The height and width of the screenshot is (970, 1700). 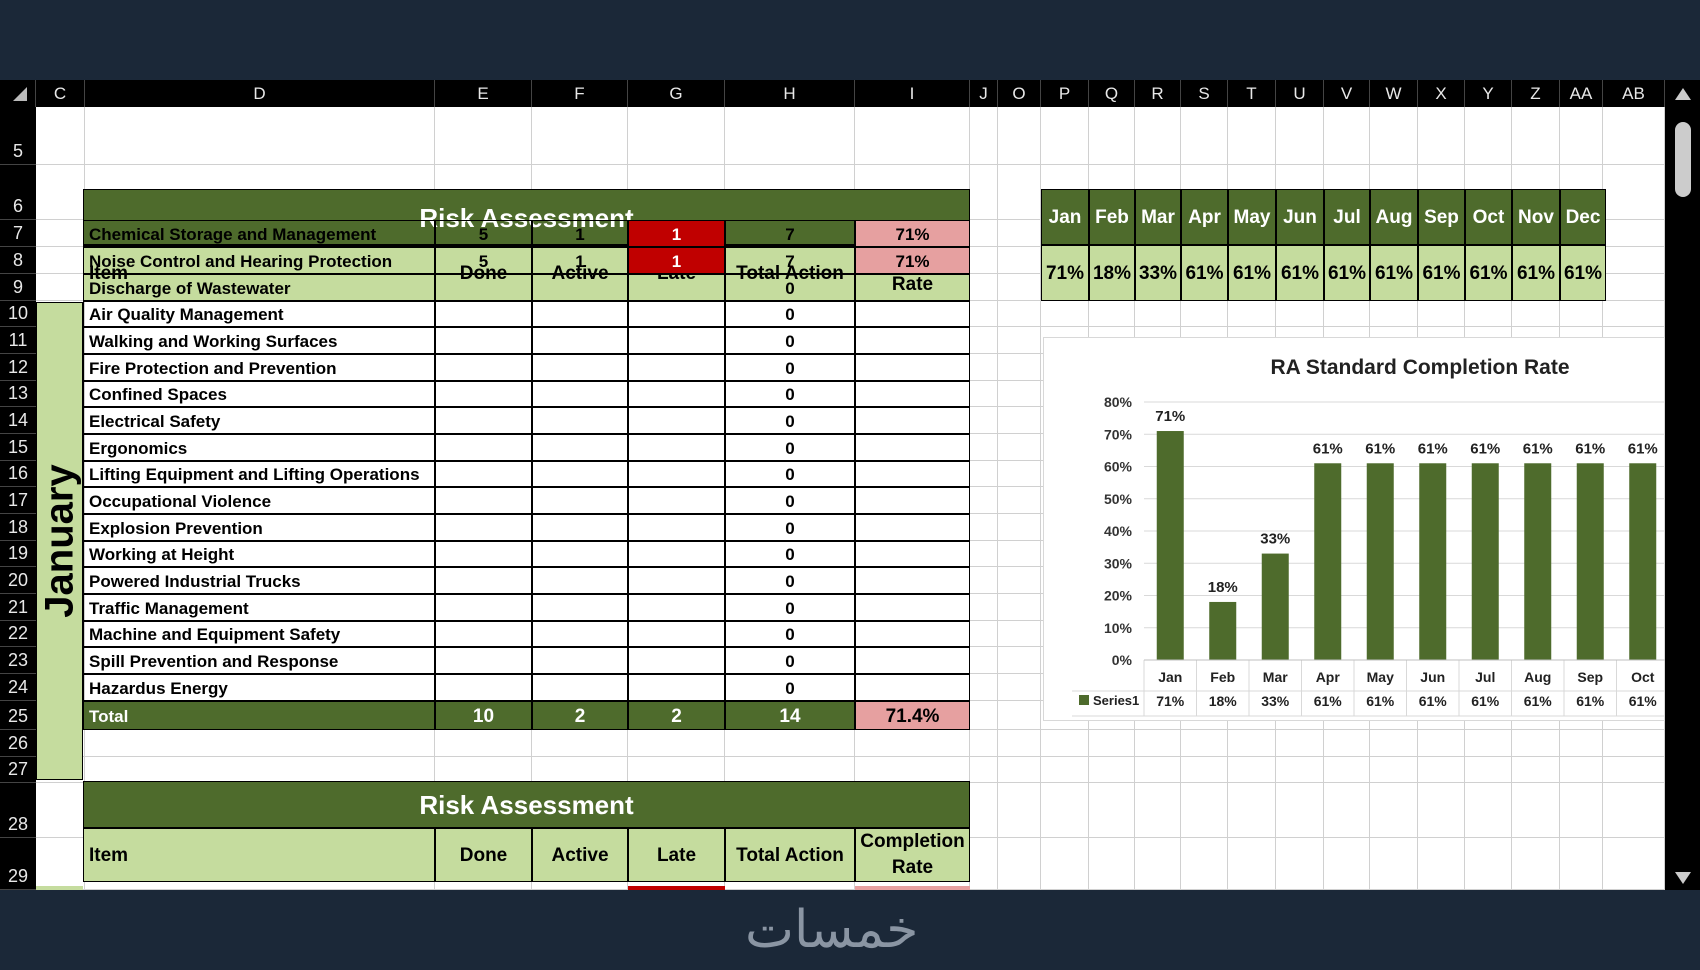 I want to click on row-header-9: 9, so click(x=18, y=287).